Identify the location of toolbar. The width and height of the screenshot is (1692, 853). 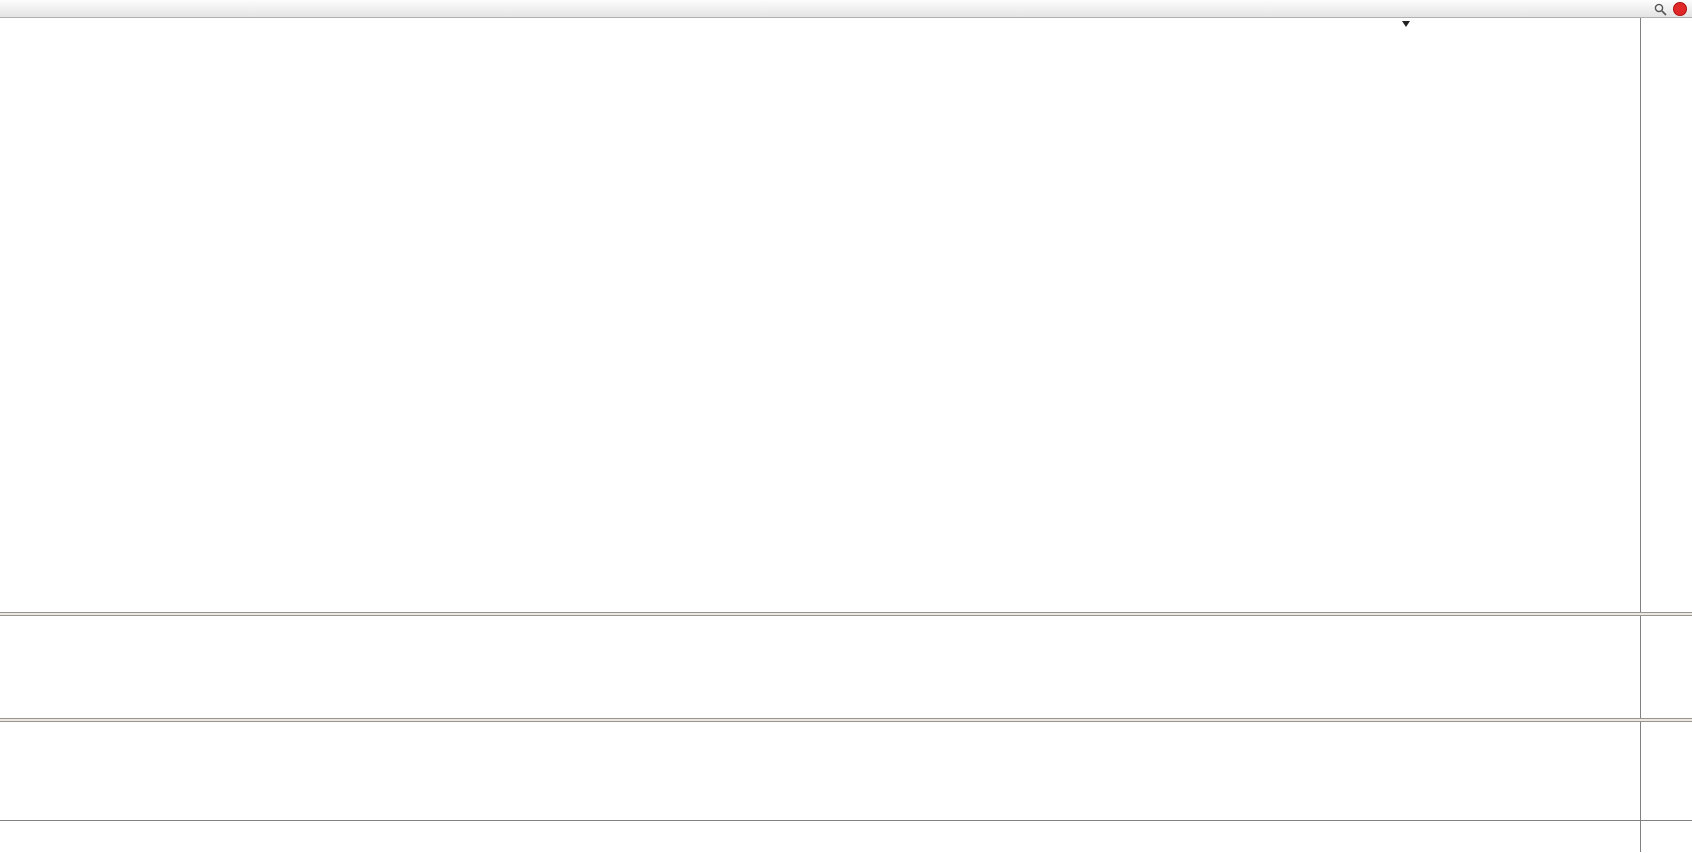
(846, 9).